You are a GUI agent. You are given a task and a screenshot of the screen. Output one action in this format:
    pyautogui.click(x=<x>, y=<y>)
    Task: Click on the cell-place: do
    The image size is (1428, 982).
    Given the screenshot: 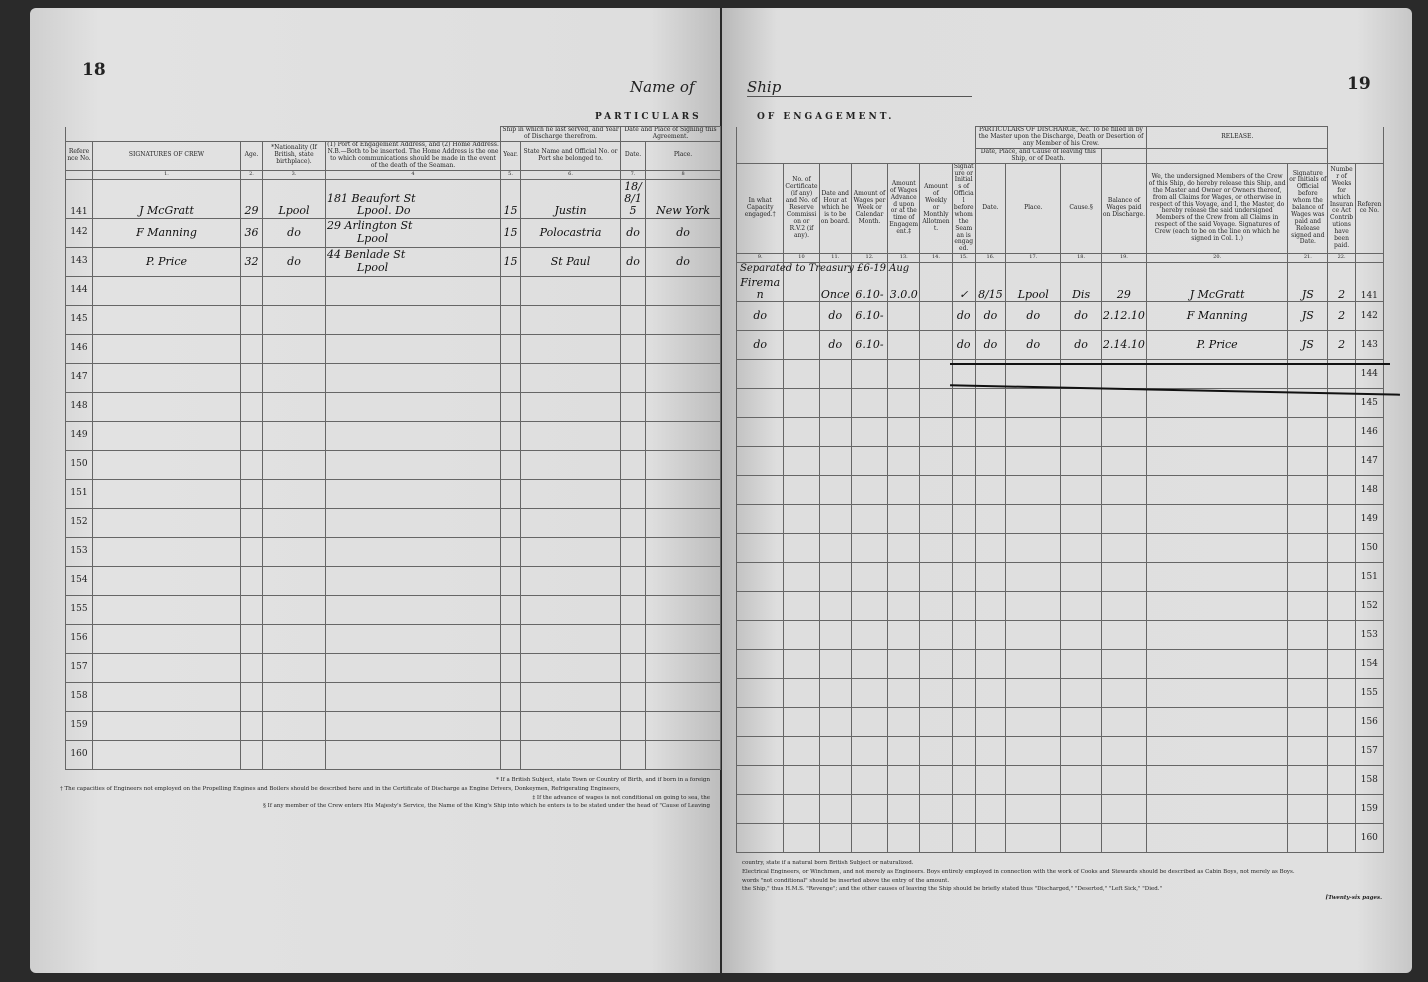 What is the action you would take?
    pyautogui.click(x=683, y=261)
    